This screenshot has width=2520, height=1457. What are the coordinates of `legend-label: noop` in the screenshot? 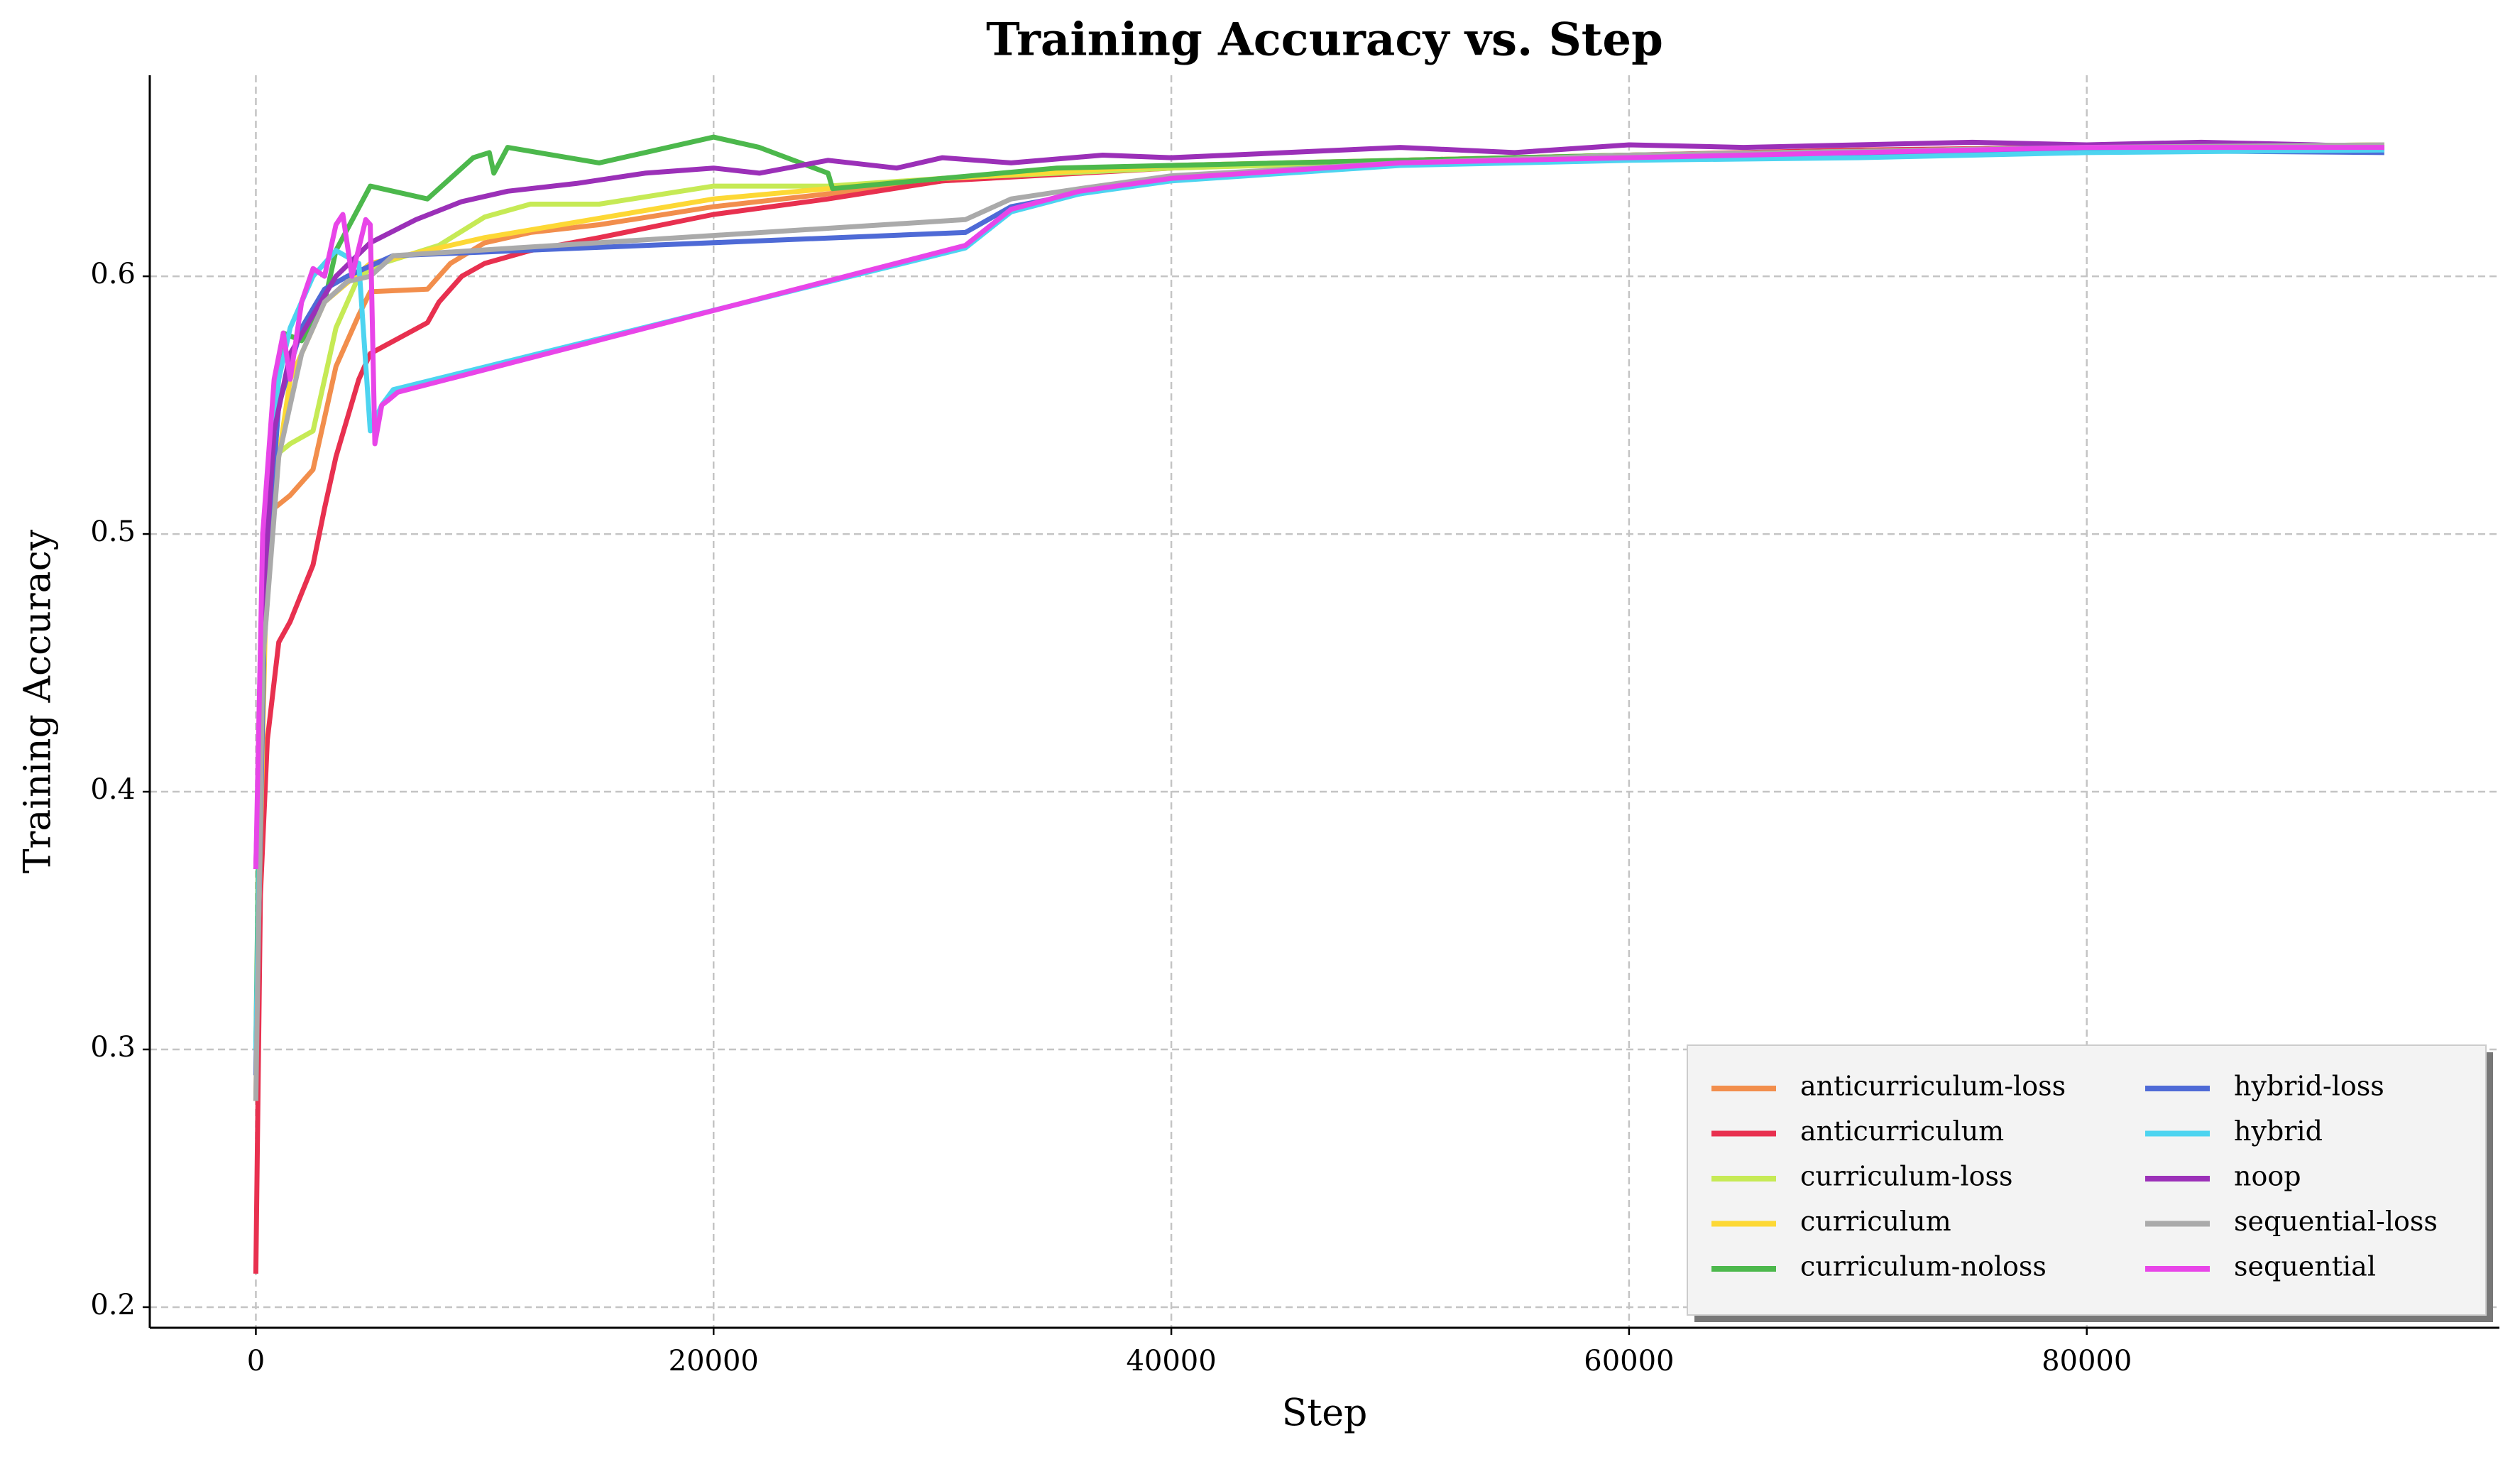 It's located at (2268, 1176).